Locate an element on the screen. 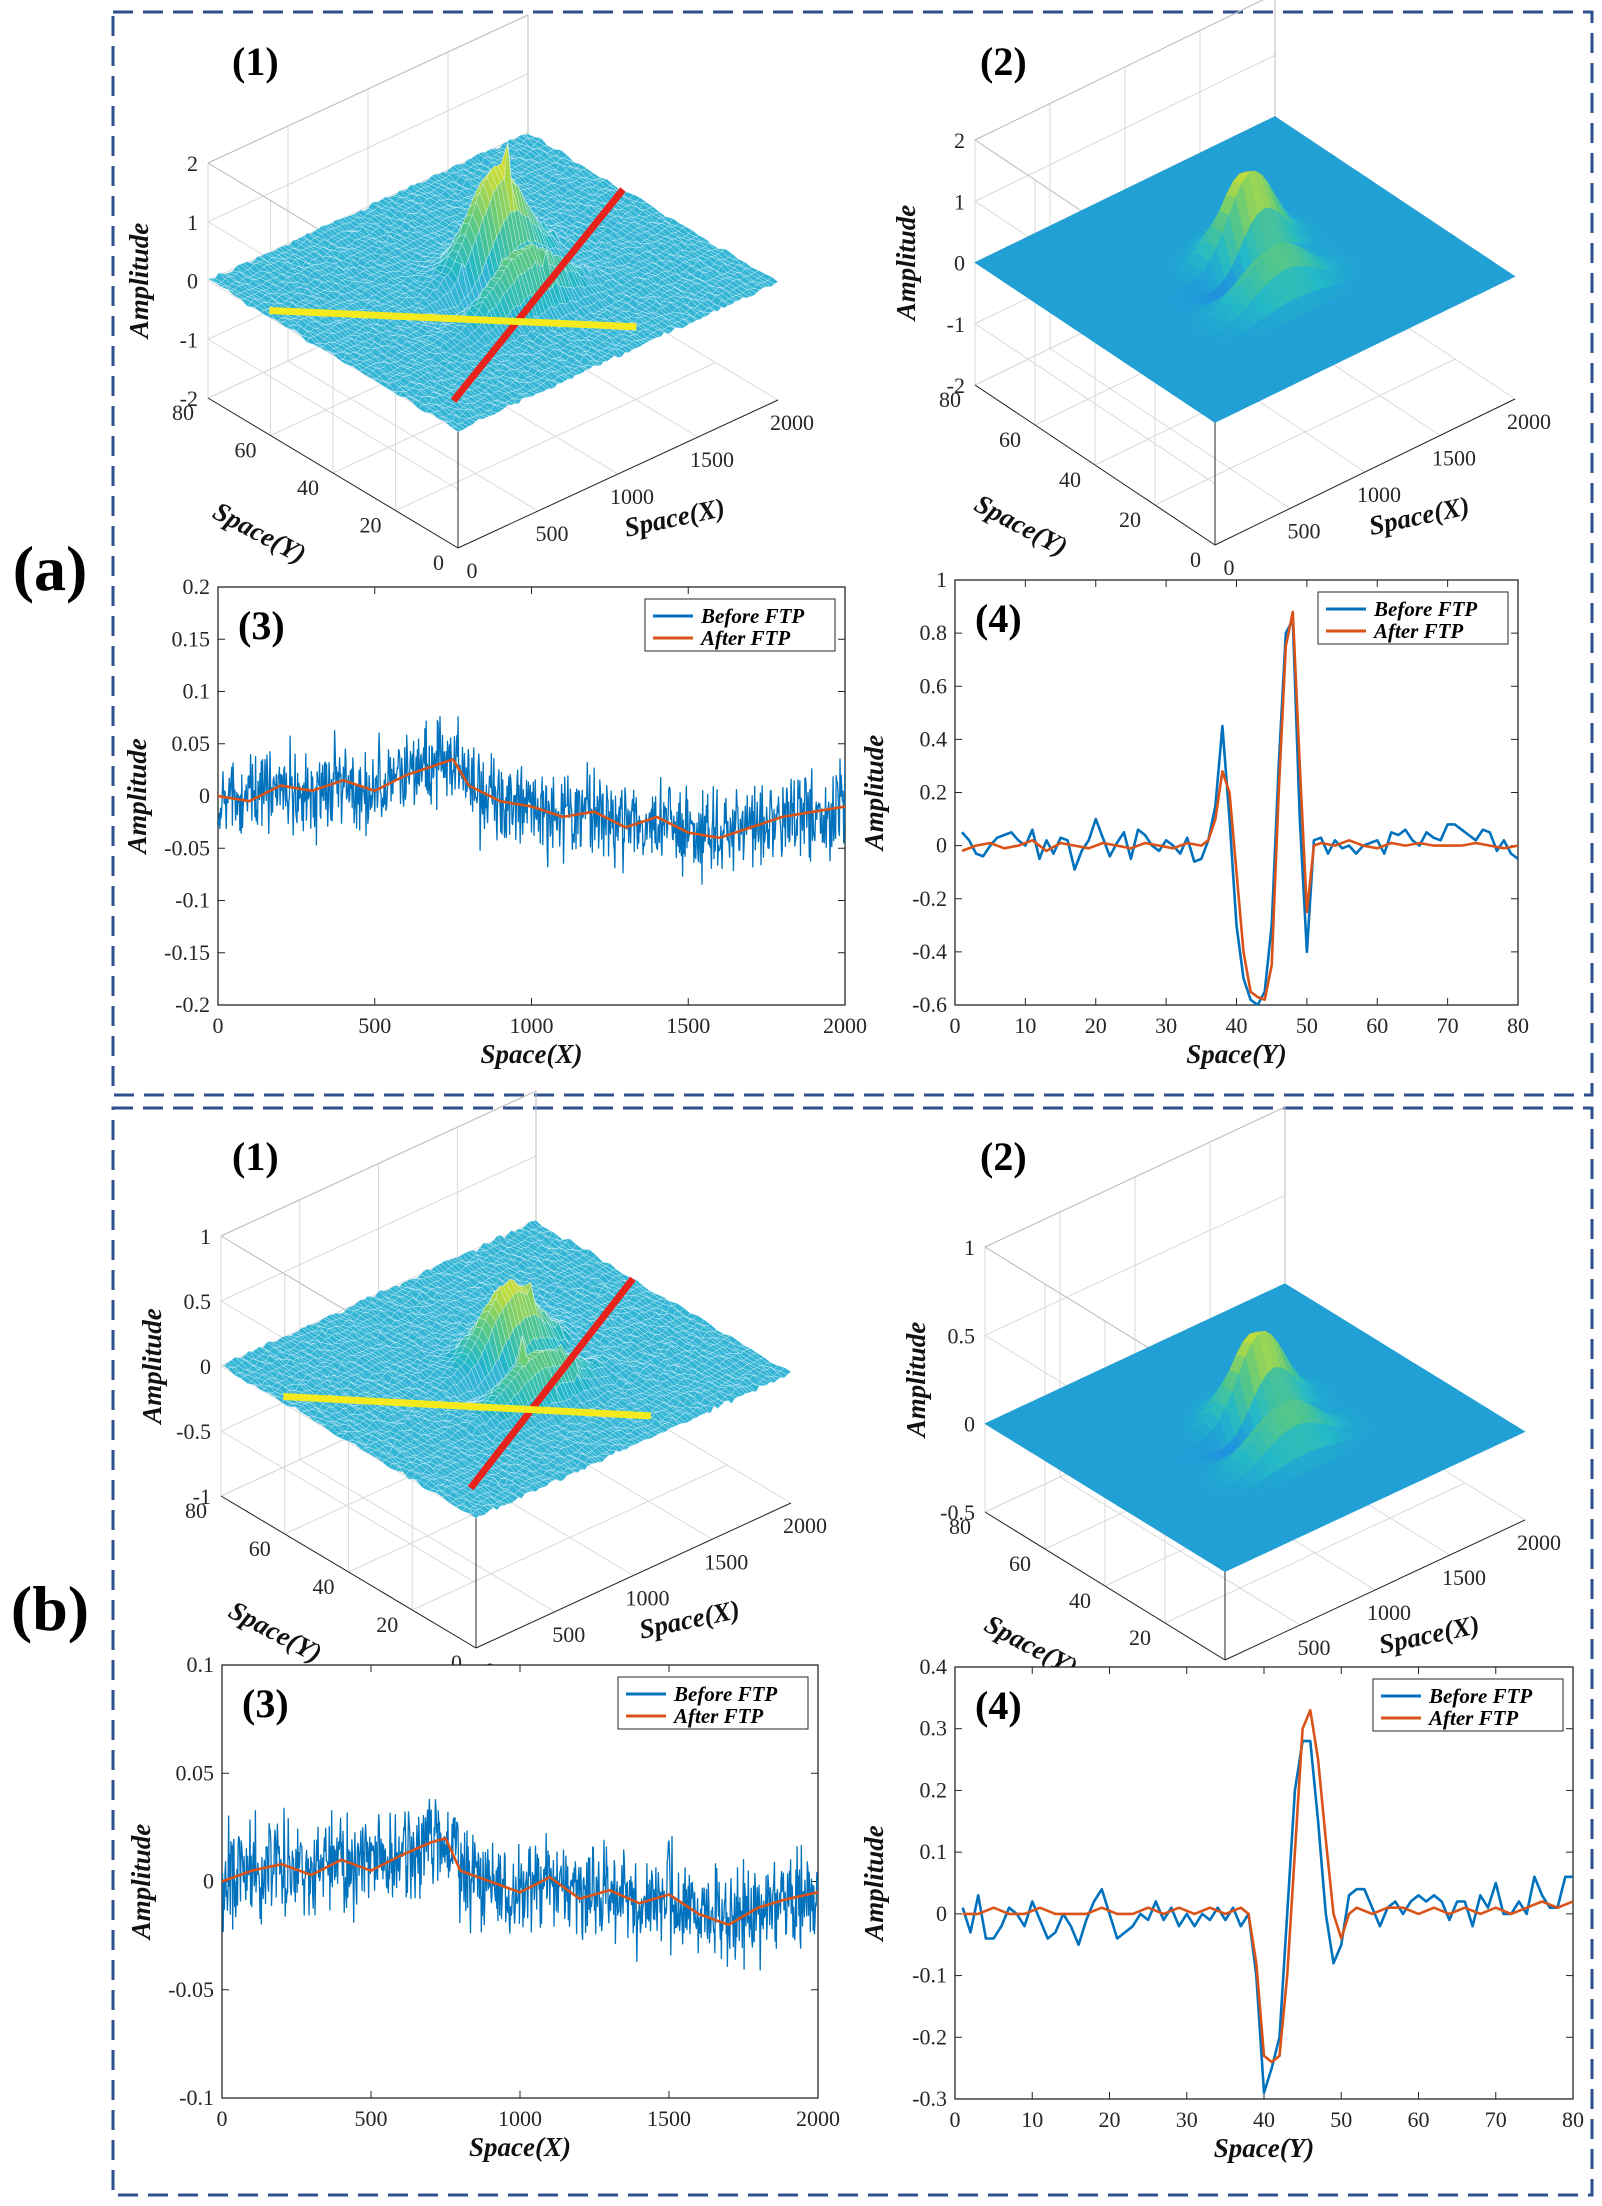 The image size is (1602, 2206). group-b-label: (b) is located at coordinates (50, 1608).